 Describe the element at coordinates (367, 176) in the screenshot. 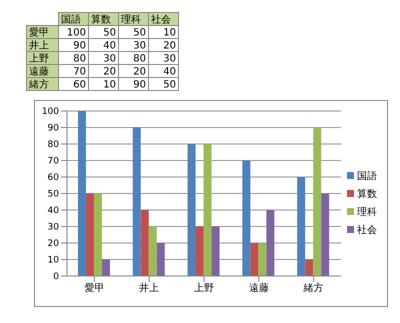

I see `legend-label: 国語` at that location.